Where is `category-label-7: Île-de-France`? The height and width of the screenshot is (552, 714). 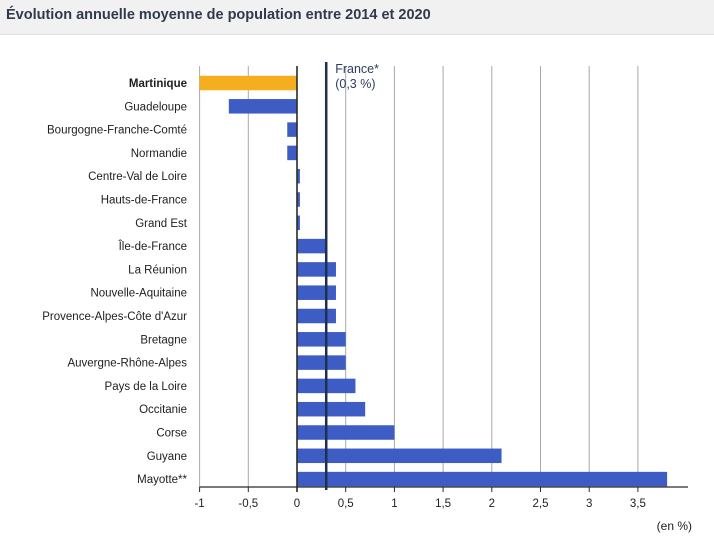
category-label-7: Île-de-France is located at coordinates (152, 246).